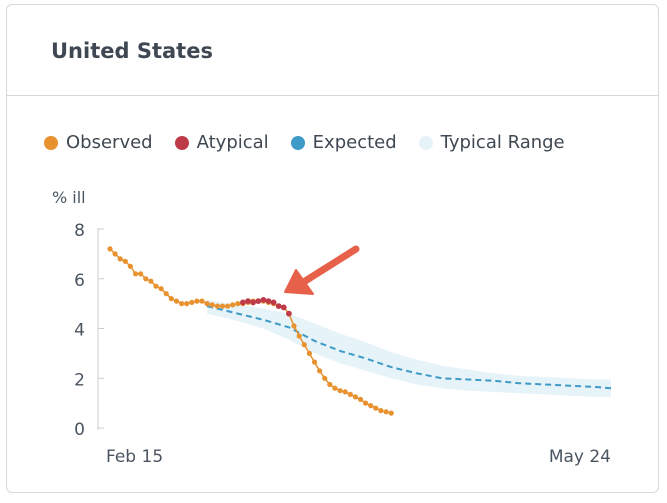 The height and width of the screenshot is (503, 667). What do you see at coordinates (502, 142) in the screenshot?
I see `legend-label-typical-range: Typical Range` at bounding box center [502, 142].